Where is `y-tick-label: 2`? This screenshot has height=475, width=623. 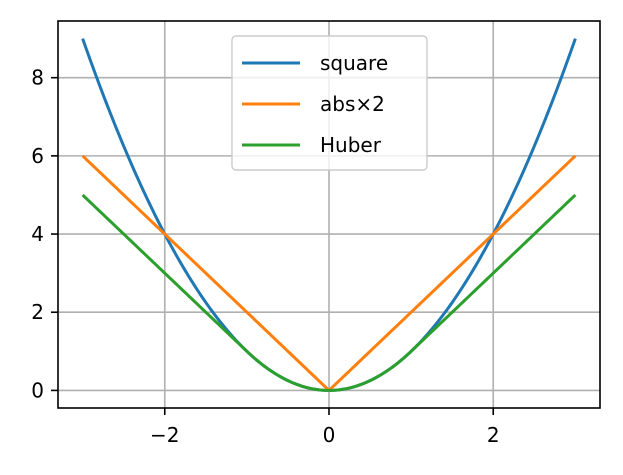
y-tick-label: 2 is located at coordinates (37, 312).